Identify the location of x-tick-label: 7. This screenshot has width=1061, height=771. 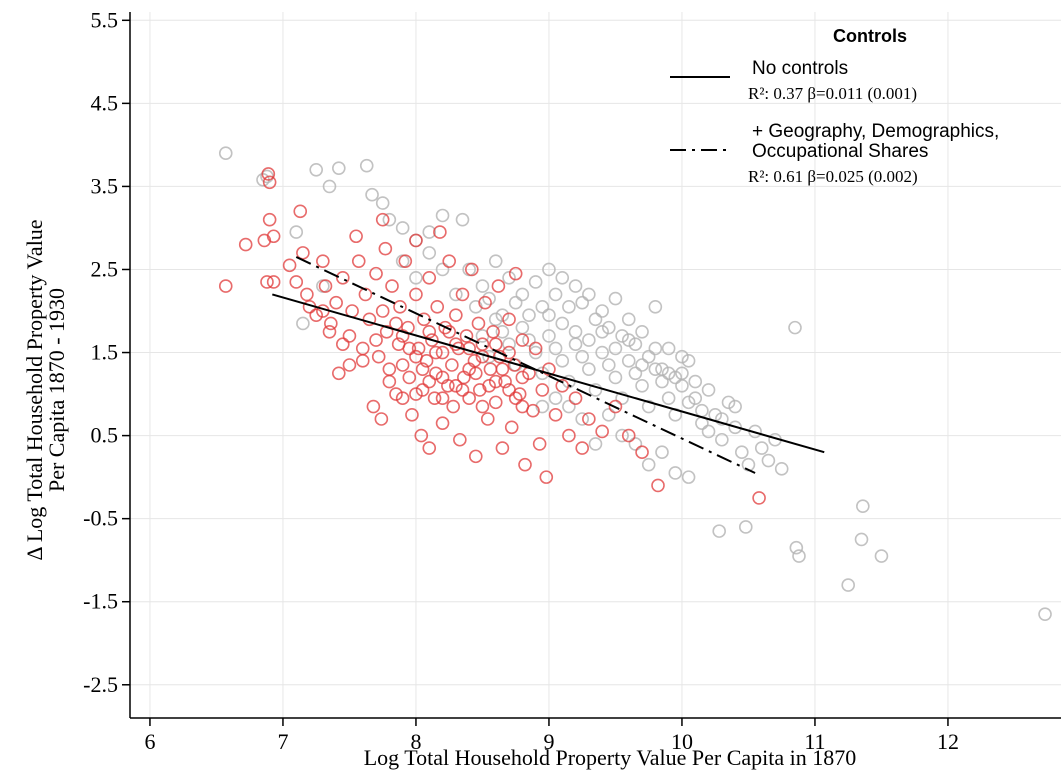
(282, 741).